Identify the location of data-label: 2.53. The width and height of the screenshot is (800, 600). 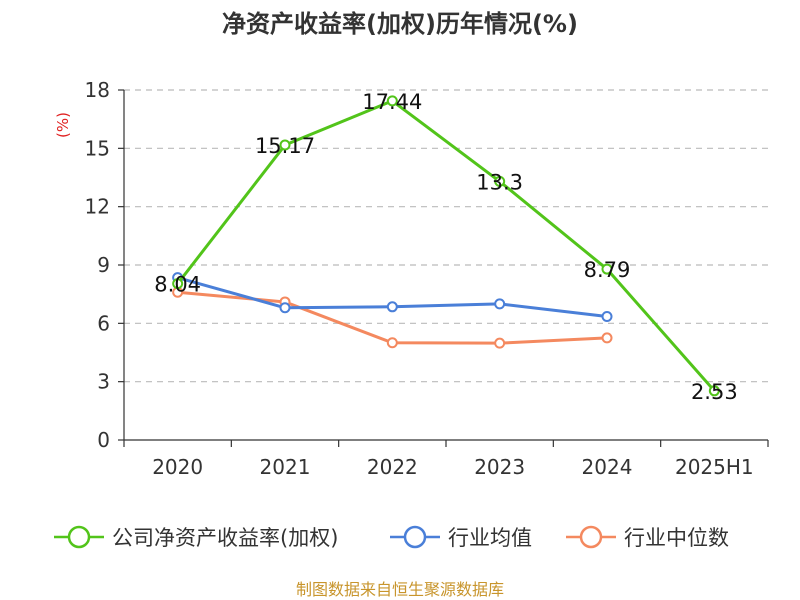
(714, 392).